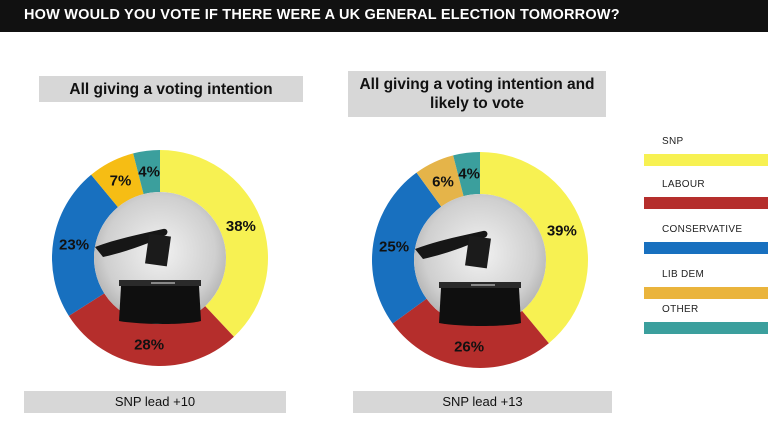 The image size is (768, 433). Describe the element at coordinates (121, 180) in the screenshot. I see `slice-label-lib-dem: 7%` at that location.